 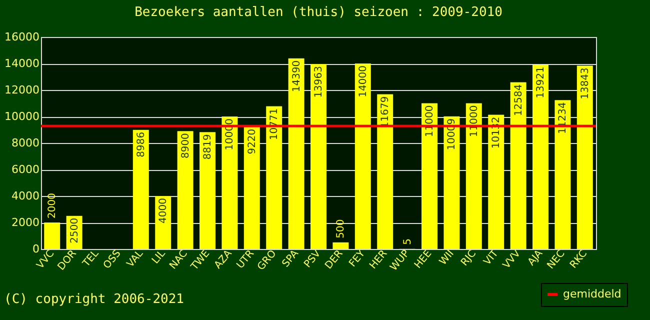 What do you see at coordinates (341, 228) in the screenshot?
I see `data-label: 500` at bounding box center [341, 228].